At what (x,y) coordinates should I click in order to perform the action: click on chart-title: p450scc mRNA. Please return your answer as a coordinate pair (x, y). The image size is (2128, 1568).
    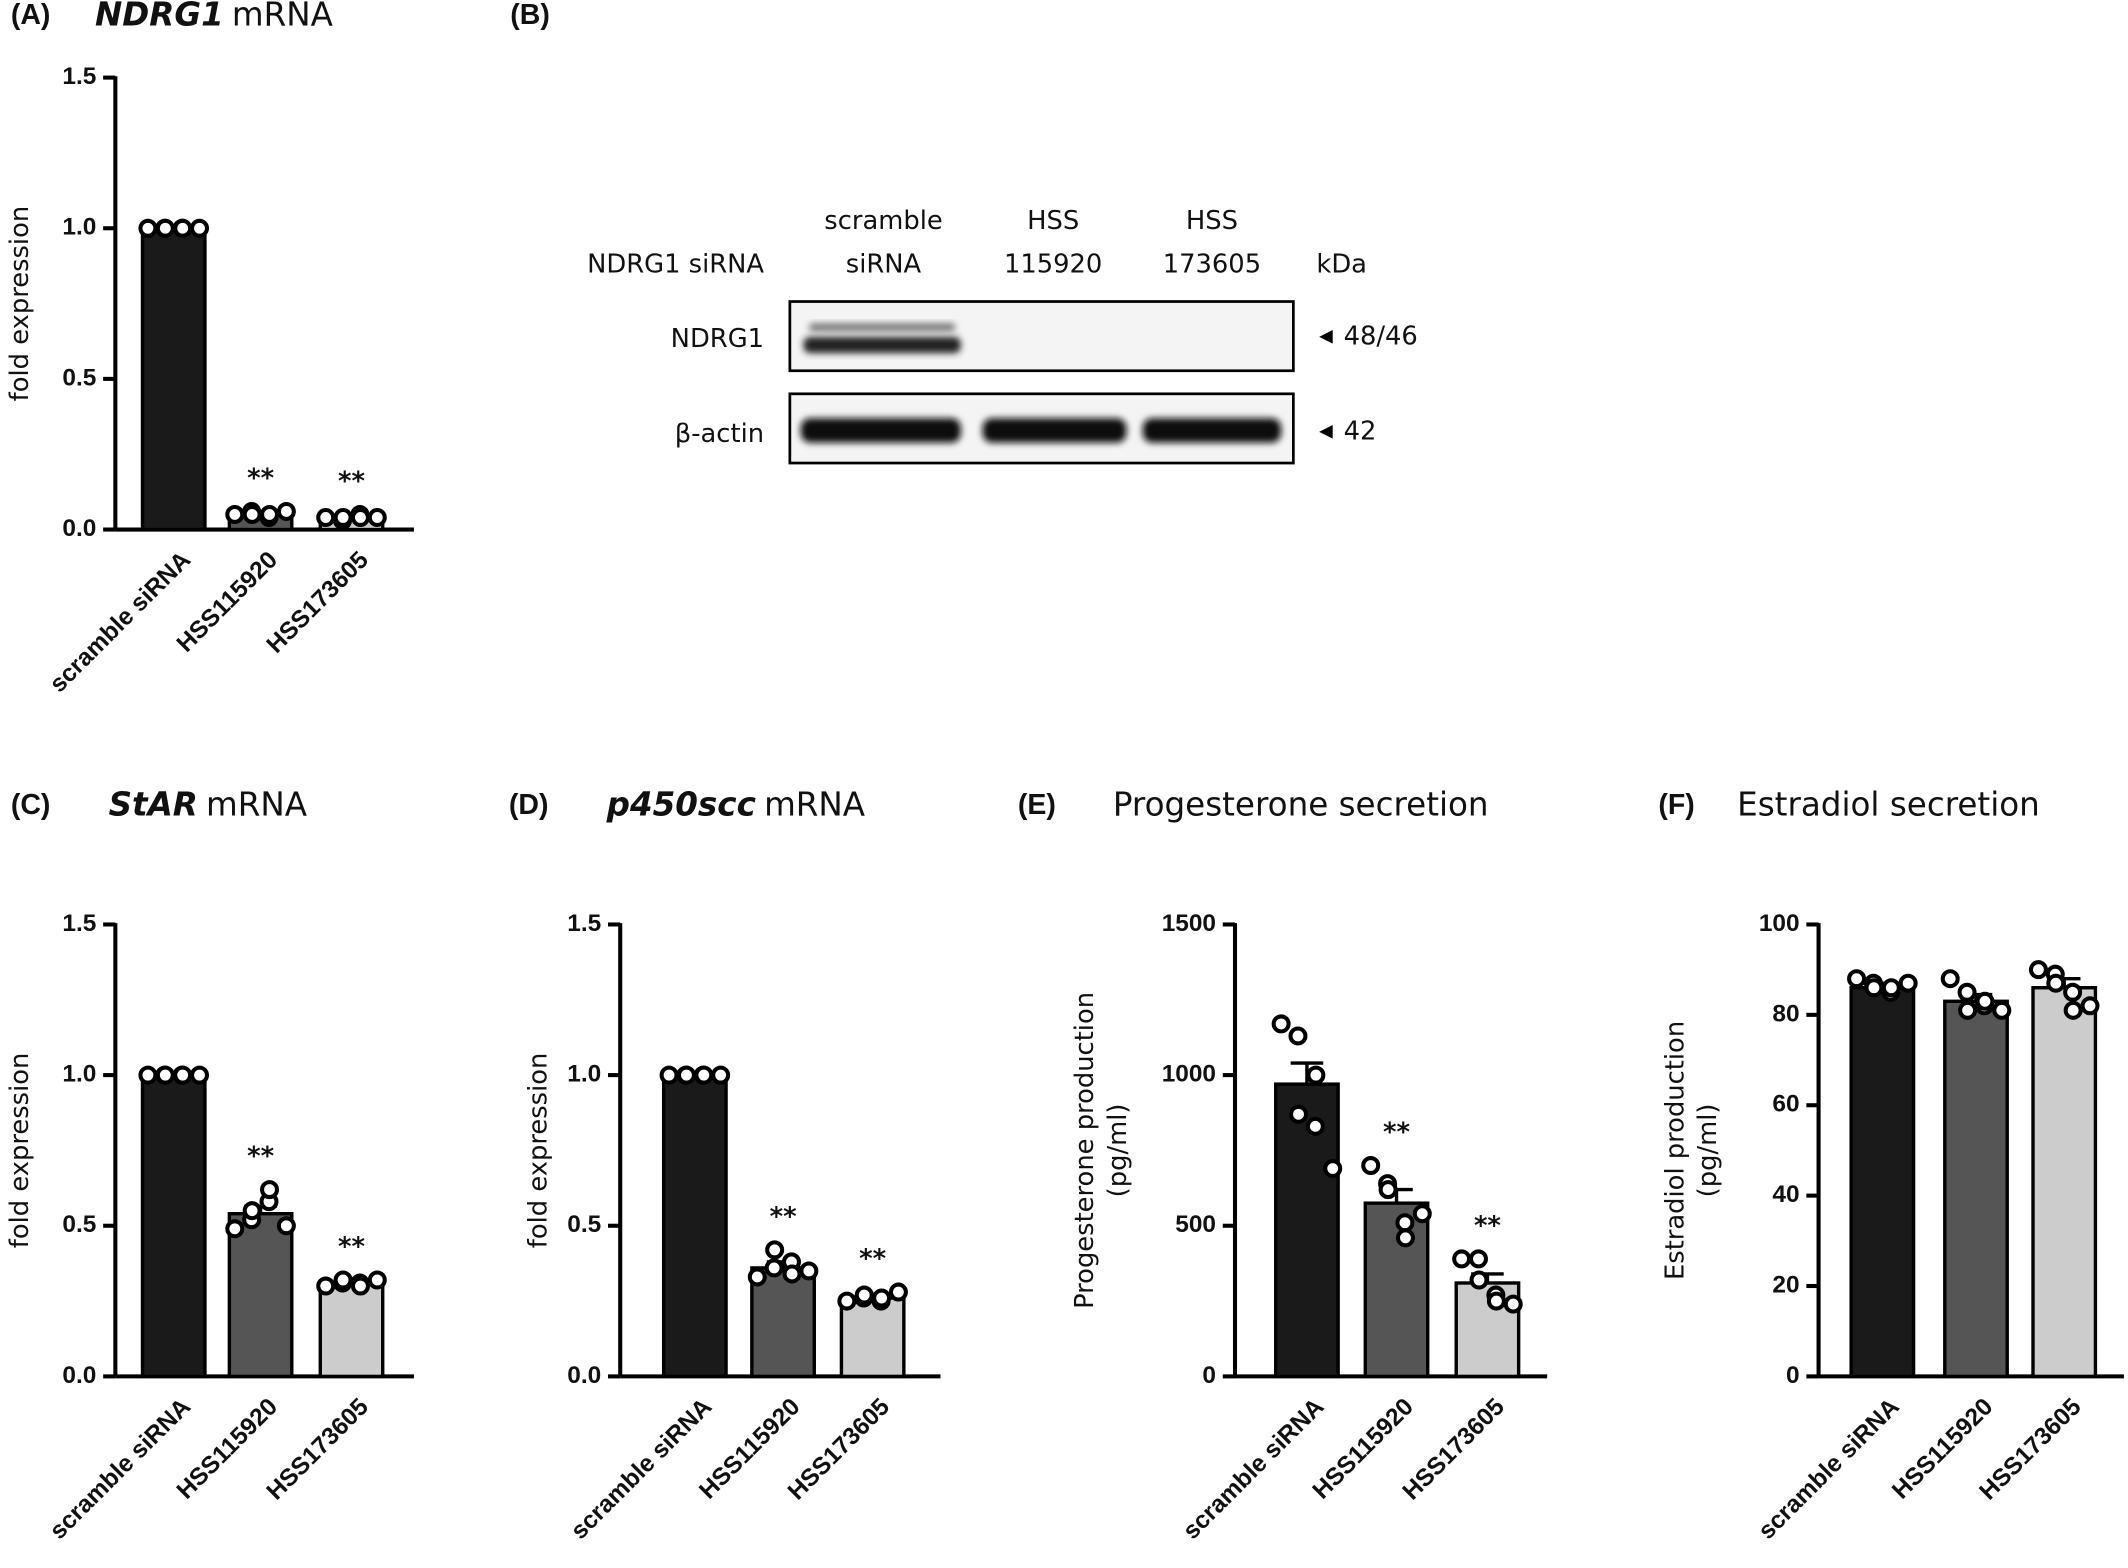
    Looking at the image, I should click on (735, 804).